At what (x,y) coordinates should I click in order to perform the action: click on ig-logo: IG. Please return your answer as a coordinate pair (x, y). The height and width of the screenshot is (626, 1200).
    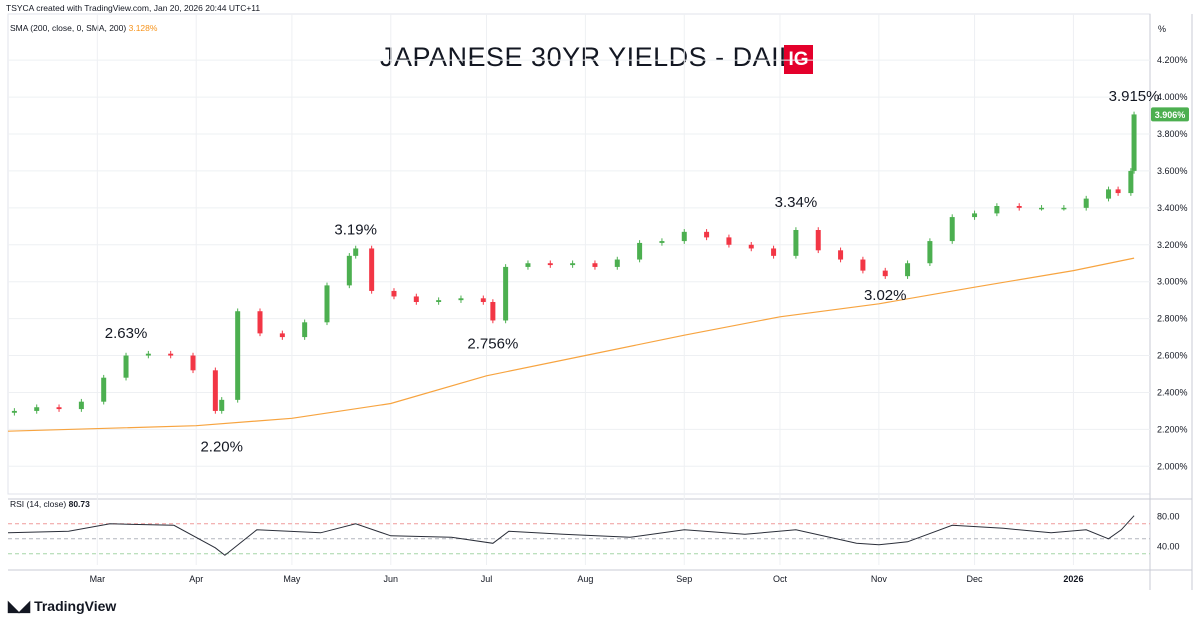
    Looking at the image, I should click on (798, 59).